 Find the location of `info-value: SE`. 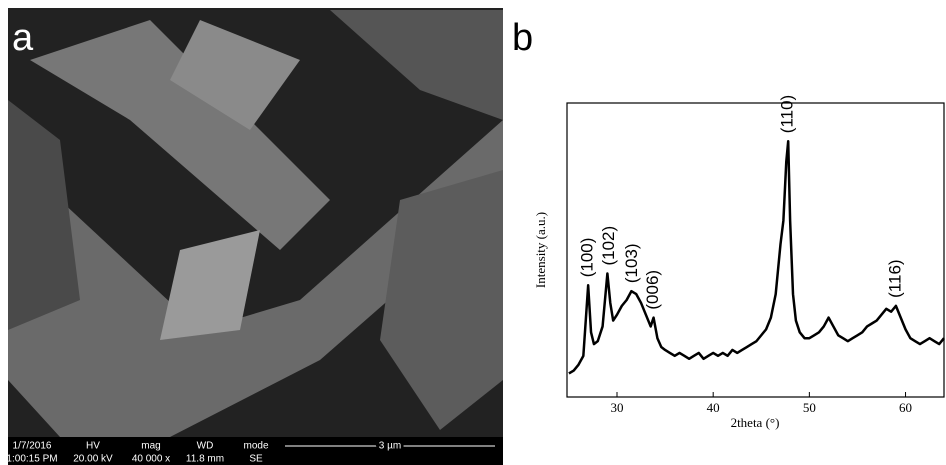

info-value: SE is located at coordinates (256, 459).